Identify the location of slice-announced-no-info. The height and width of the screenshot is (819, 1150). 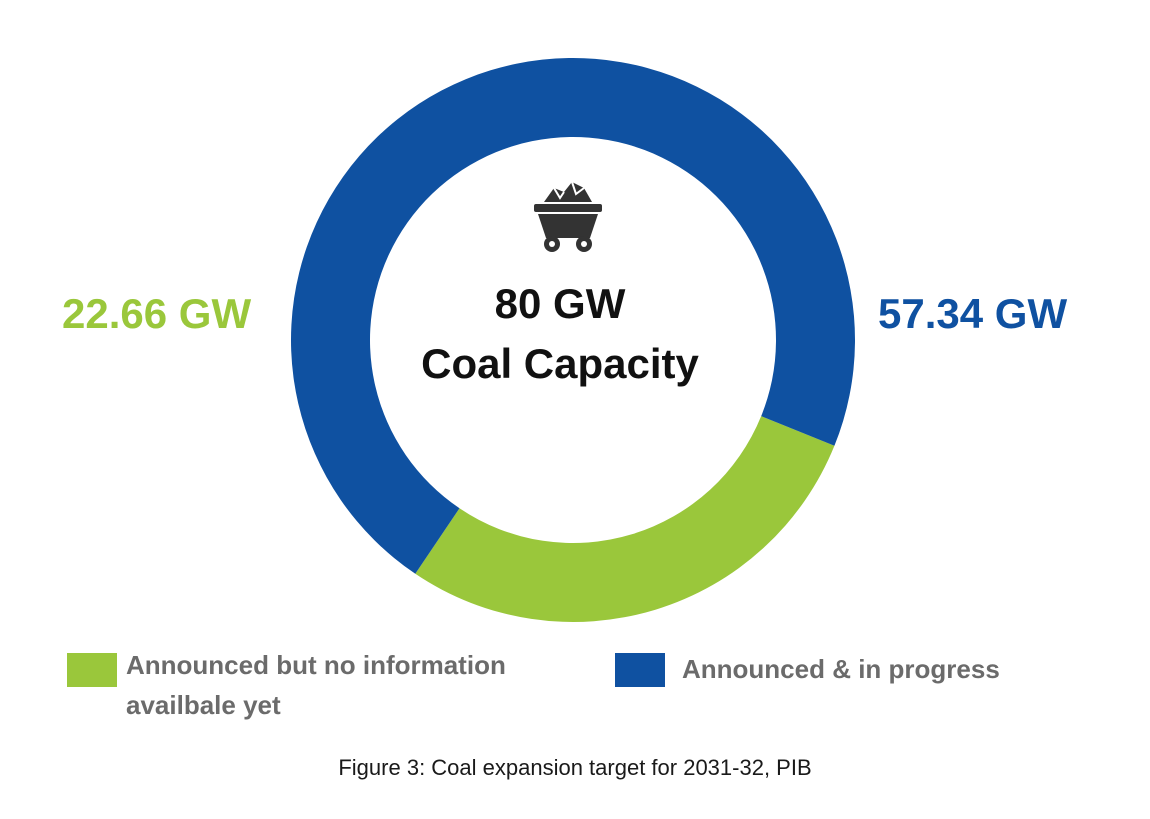
(625, 519).